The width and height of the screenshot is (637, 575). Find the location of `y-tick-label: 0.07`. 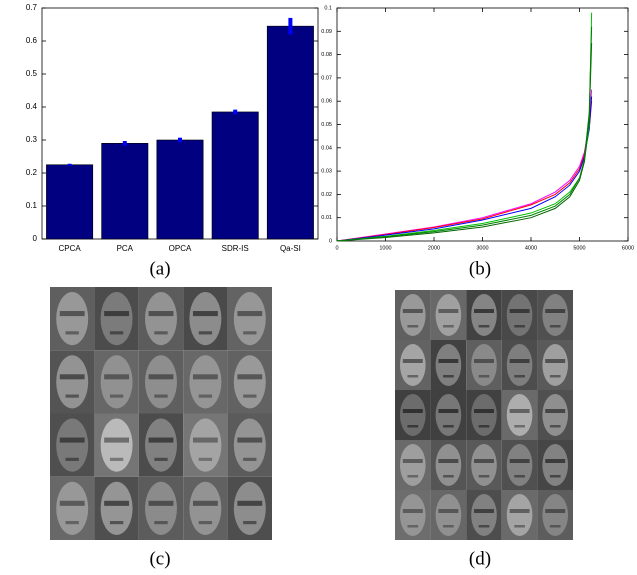

y-tick-label: 0.07 is located at coordinates (326, 78).